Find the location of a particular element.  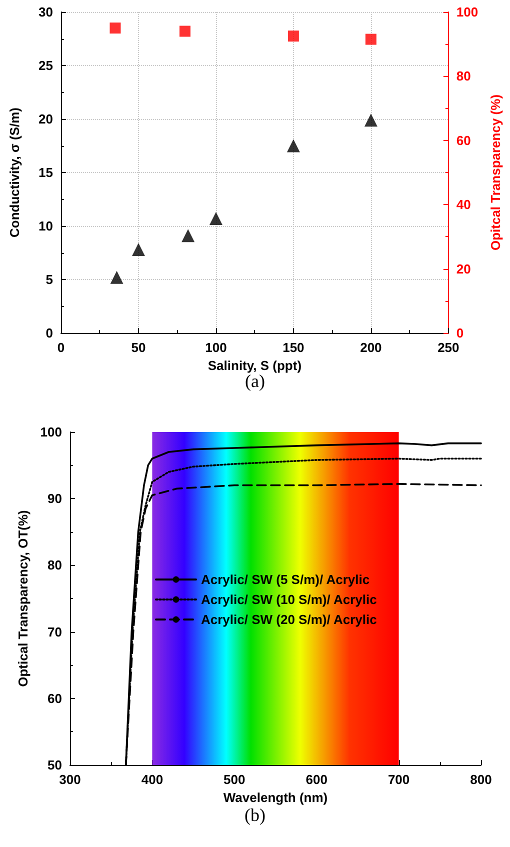

x-tick-label: 200 is located at coordinates (371, 347).